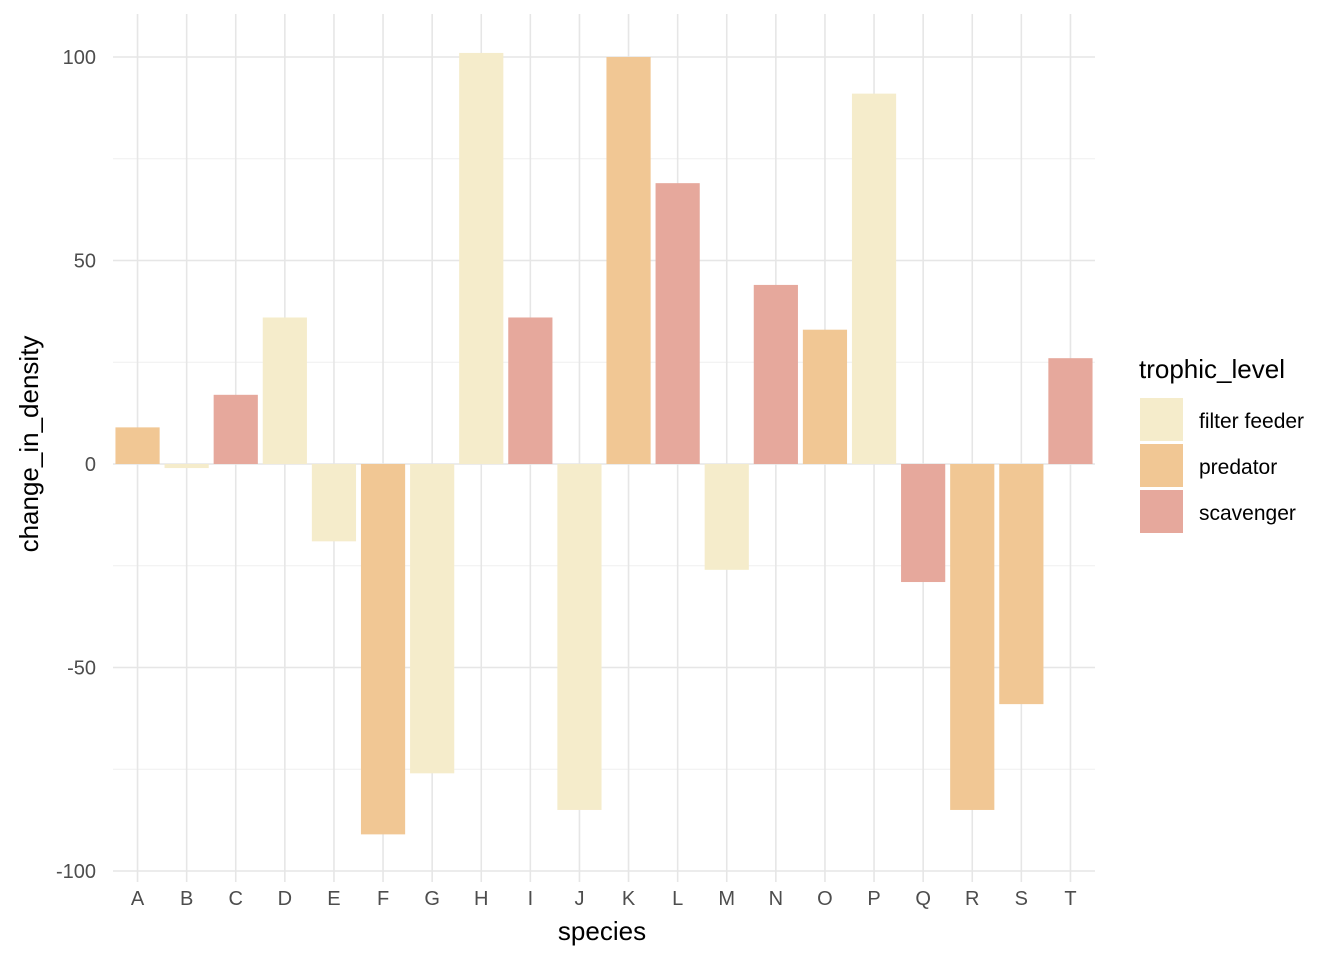 Image resolution: width=1344 pixels, height=960 pixels. I want to click on x-tick-label-H: H, so click(481, 899).